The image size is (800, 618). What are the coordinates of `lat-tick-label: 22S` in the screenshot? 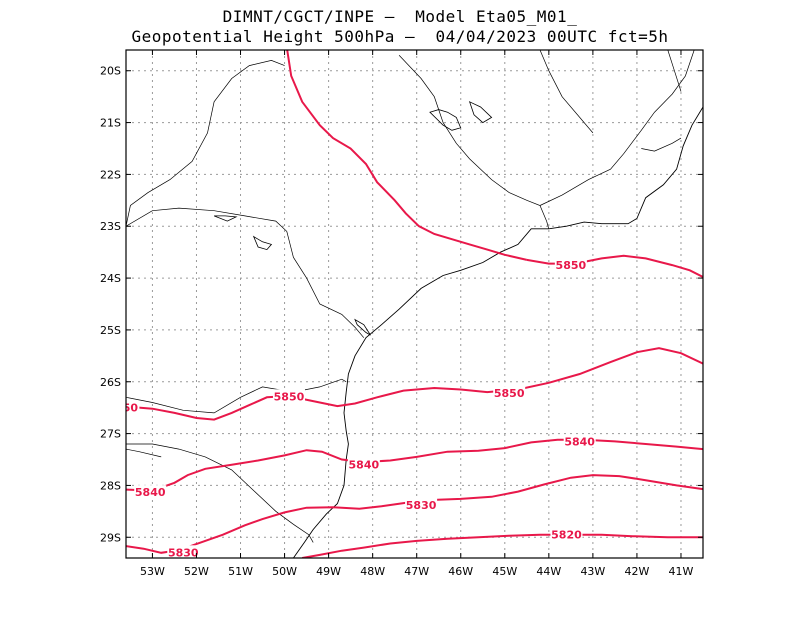 It's located at (110, 174).